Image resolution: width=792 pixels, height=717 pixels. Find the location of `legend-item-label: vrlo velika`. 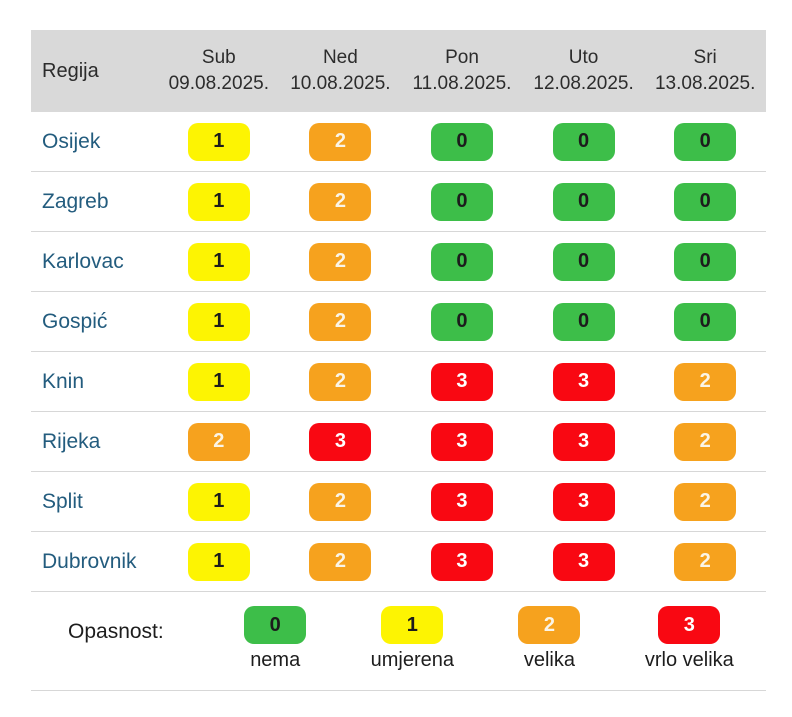

legend-item-label: vrlo velika is located at coordinates (689, 660).